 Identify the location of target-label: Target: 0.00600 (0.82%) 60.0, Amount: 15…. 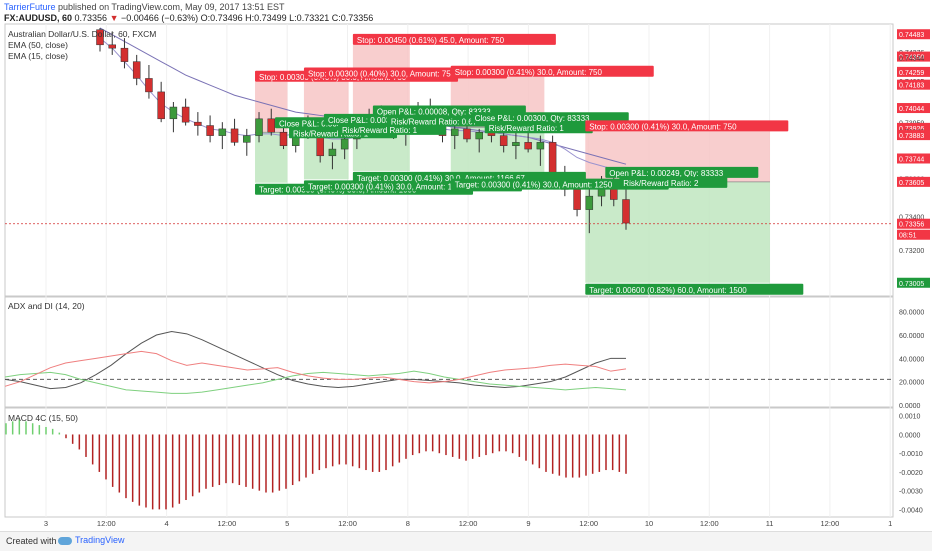
(668, 290).